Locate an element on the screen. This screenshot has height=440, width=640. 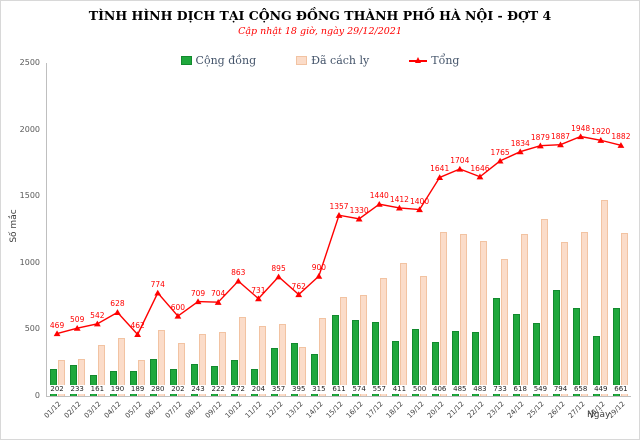
community-swatch-icon is located at coordinates (186, 60).